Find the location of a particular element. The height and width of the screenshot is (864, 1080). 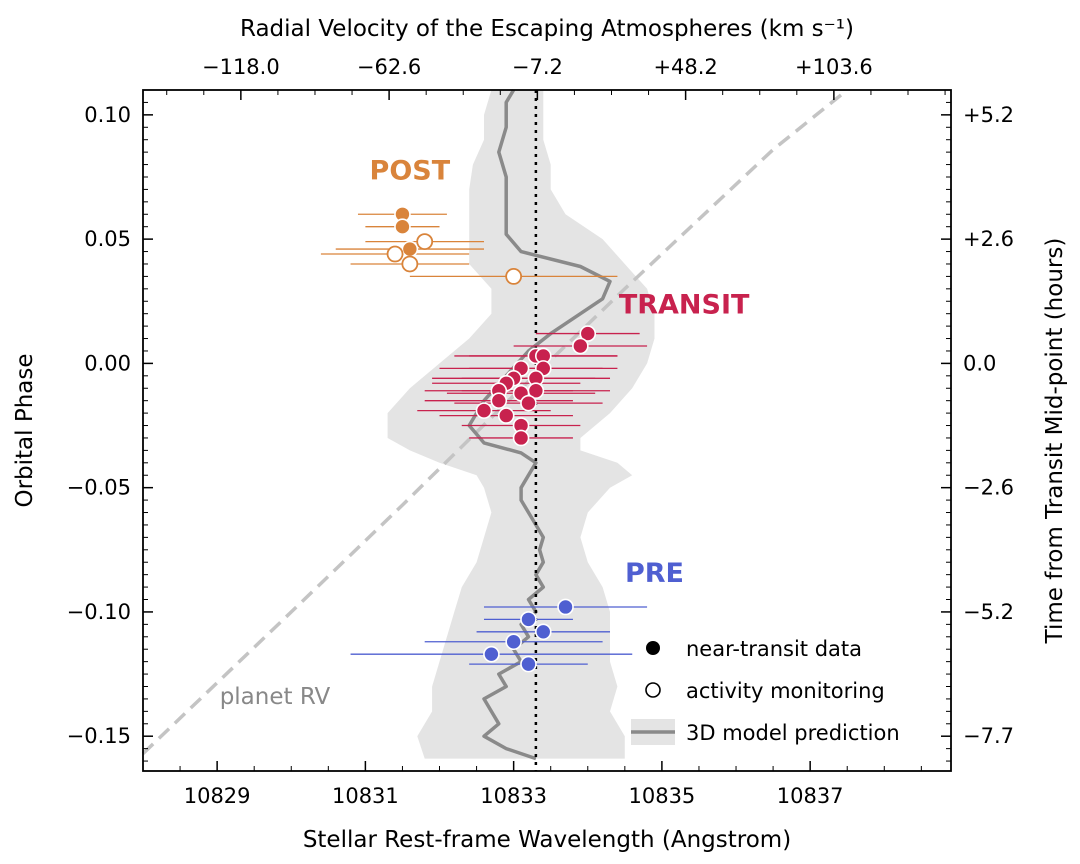

group-label-transit: TRANSIT is located at coordinates (684, 305).